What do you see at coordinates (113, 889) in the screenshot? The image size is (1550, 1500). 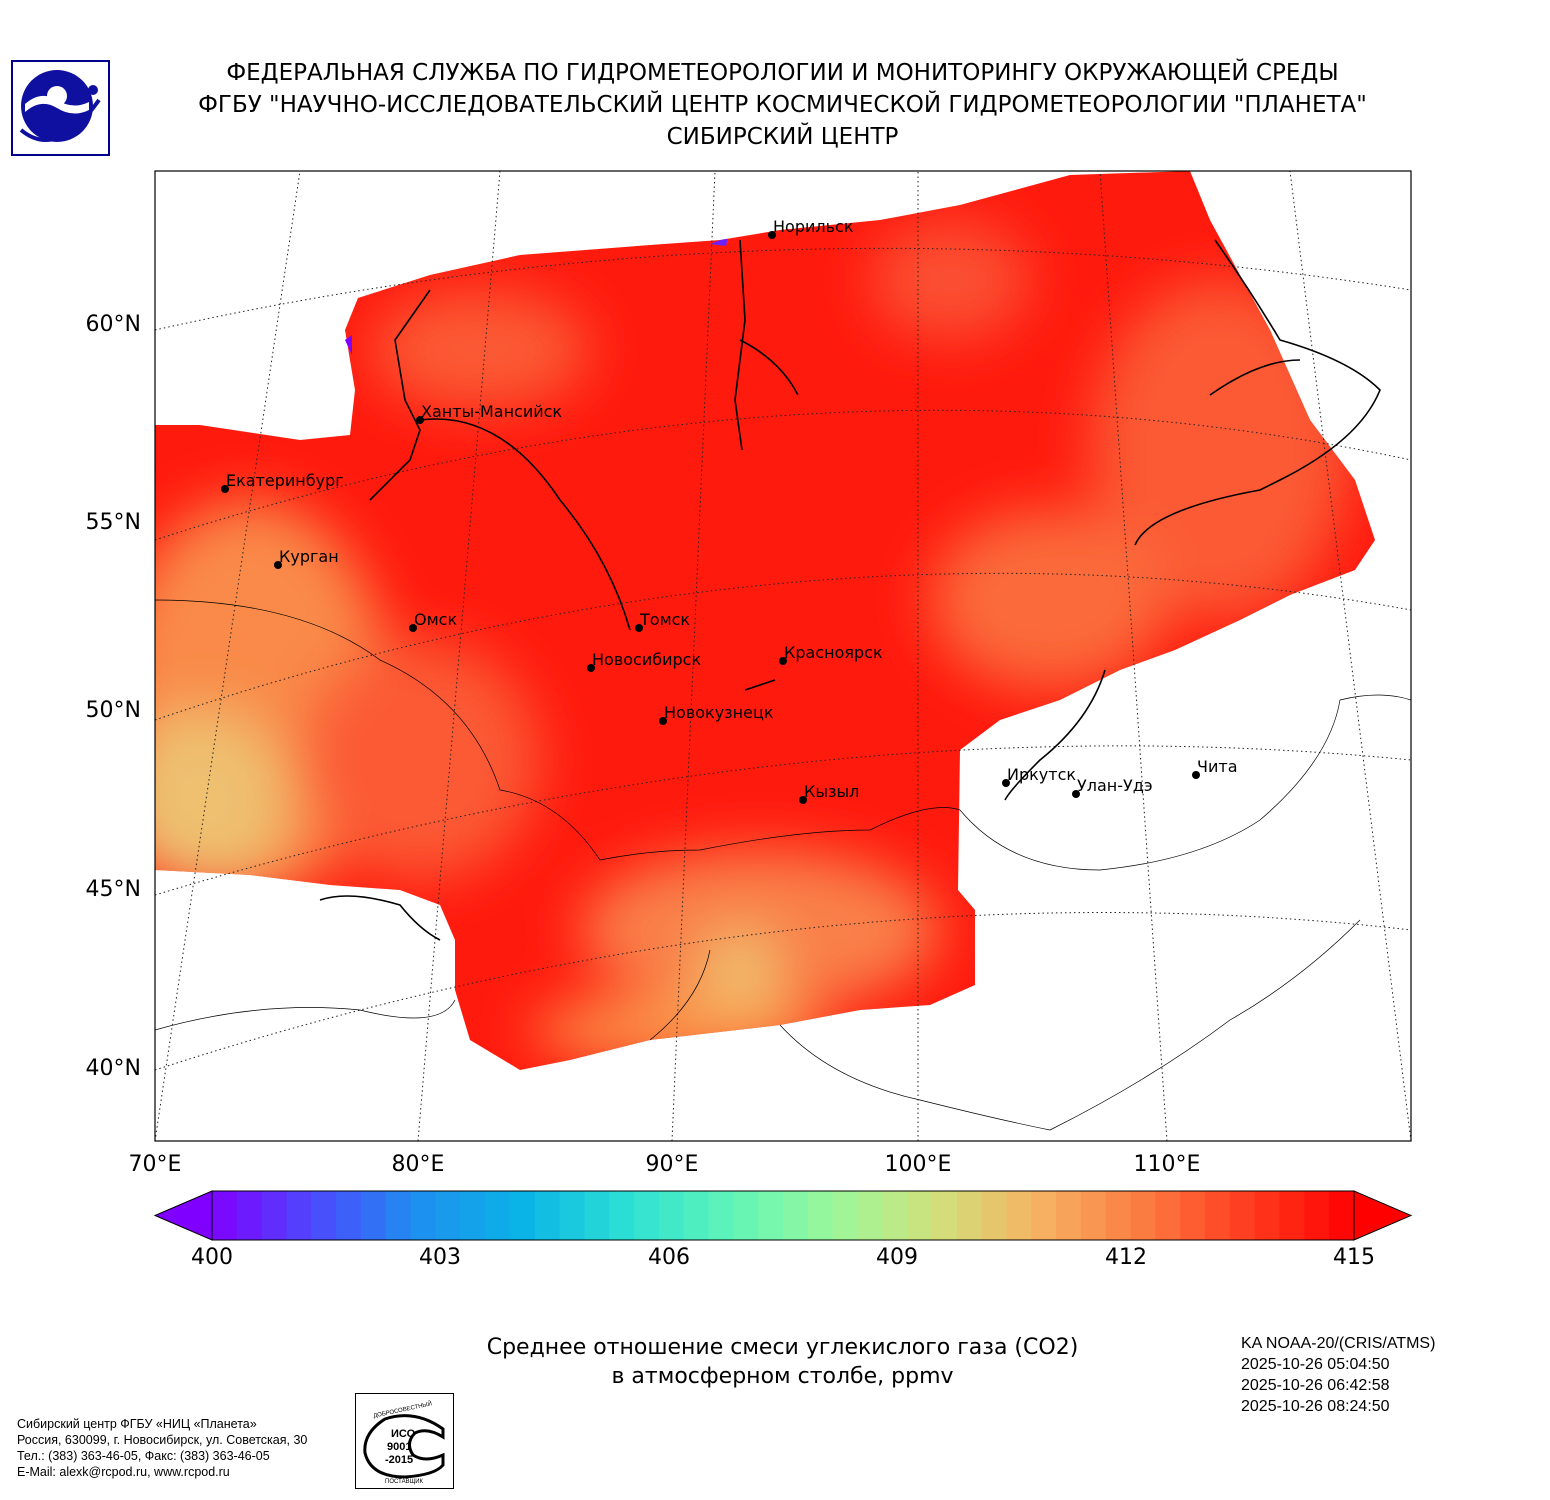 I see `lat-label-45: 45°N` at bounding box center [113, 889].